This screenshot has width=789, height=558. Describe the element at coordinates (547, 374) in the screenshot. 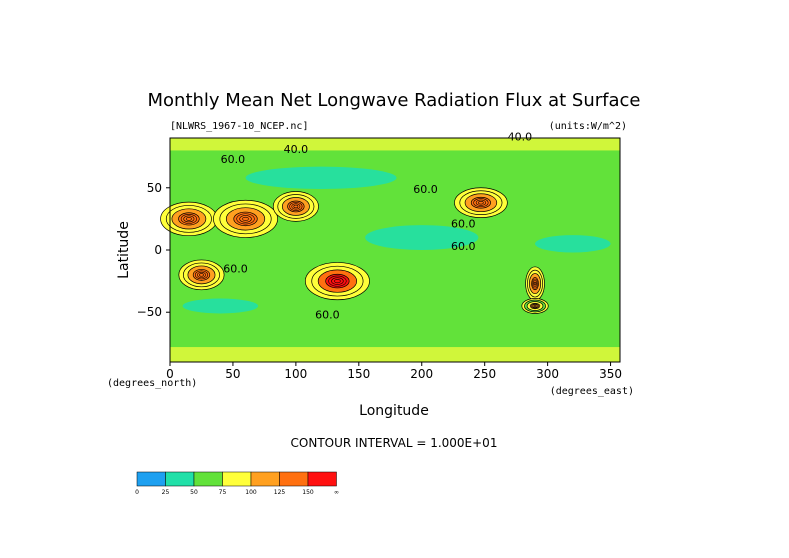

I see `x-tick-label: 300` at that location.